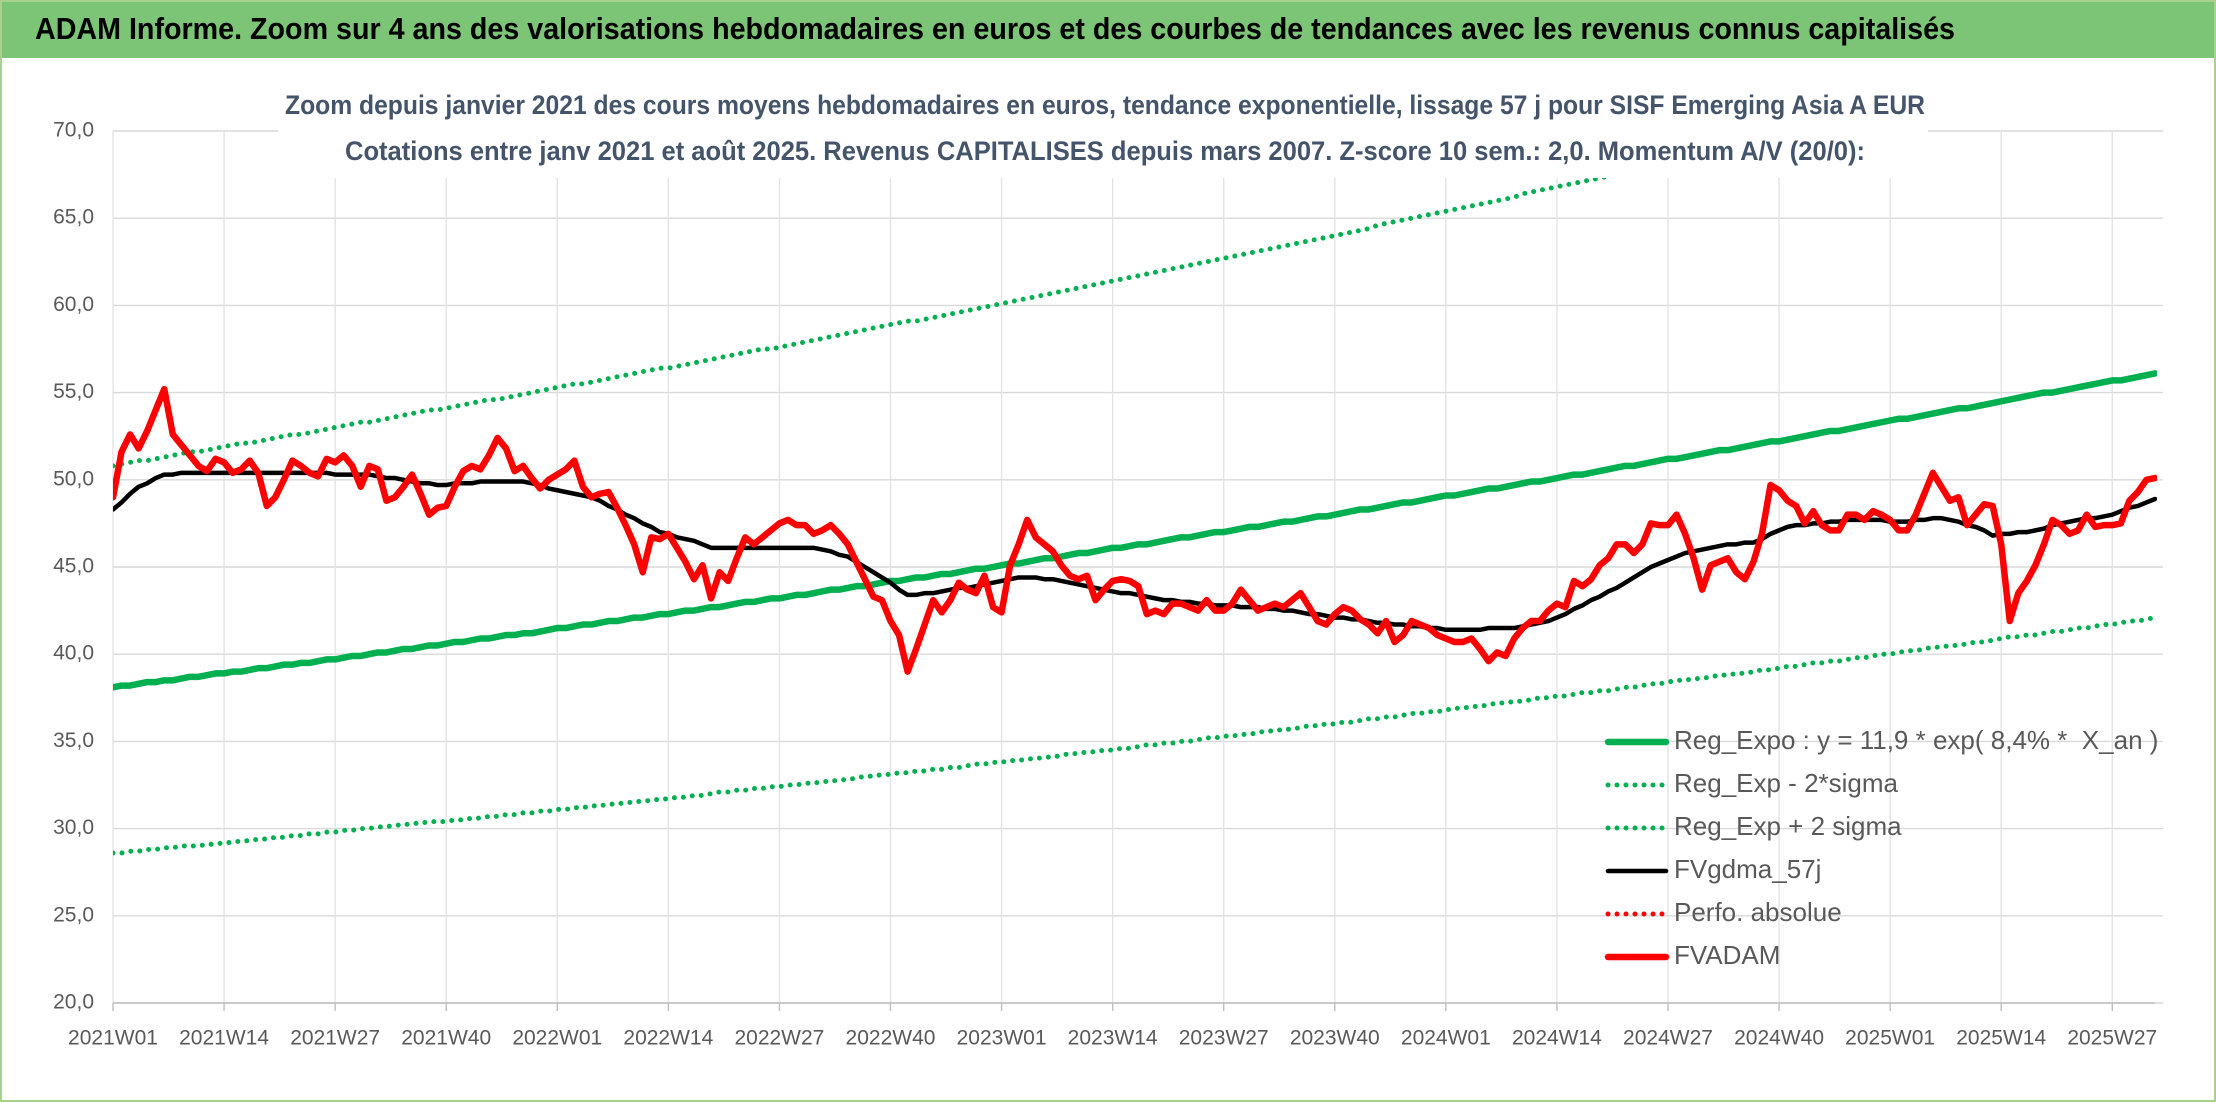 The width and height of the screenshot is (2216, 1102). What do you see at coordinates (1779, 1038) in the screenshot?
I see `x-tick-label: 2024W40` at bounding box center [1779, 1038].